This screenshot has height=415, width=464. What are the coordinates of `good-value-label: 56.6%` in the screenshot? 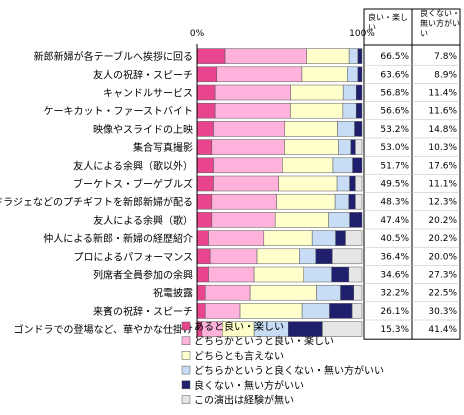 It's located at (394, 112).